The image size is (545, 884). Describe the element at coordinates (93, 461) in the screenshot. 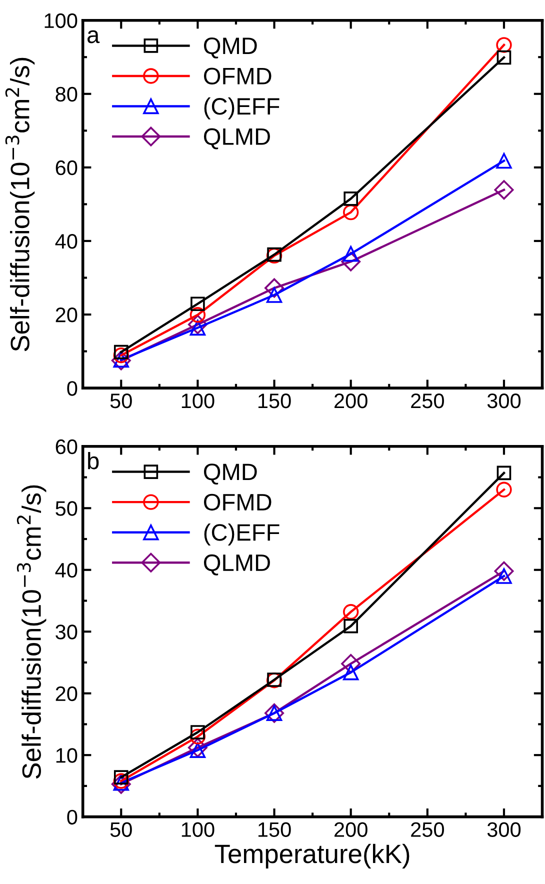

I see `annotation: b` at that location.